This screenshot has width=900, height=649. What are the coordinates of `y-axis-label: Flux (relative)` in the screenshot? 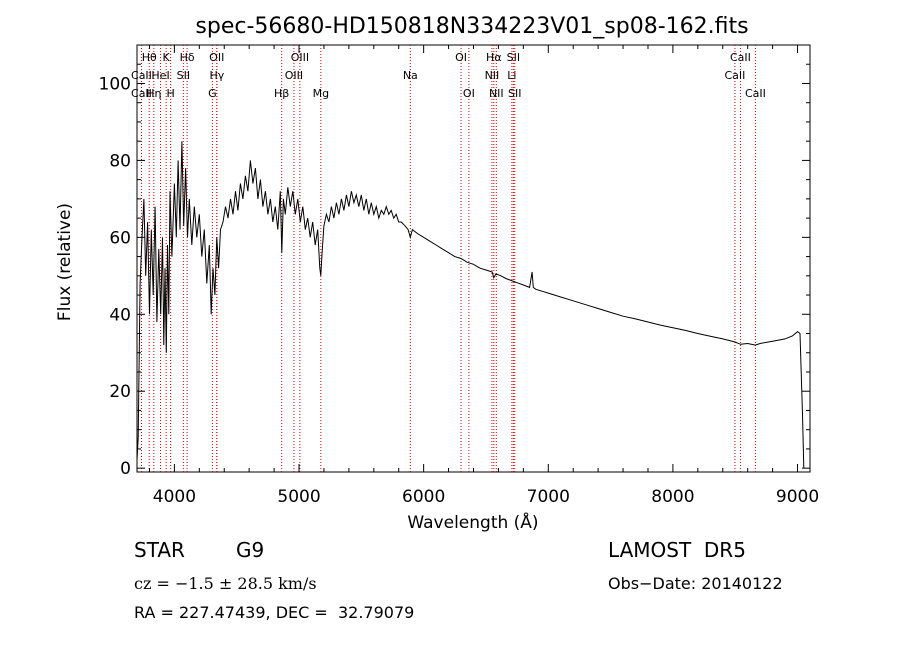 It's located at (65, 262).